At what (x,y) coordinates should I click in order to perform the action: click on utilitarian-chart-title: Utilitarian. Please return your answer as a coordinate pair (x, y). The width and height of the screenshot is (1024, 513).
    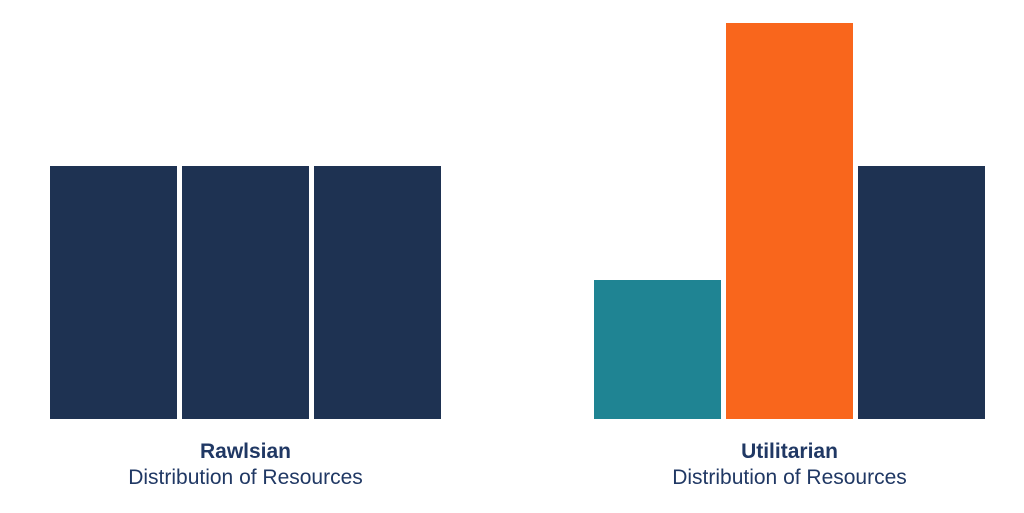
    Looking at the image, I should click on (789, 451).